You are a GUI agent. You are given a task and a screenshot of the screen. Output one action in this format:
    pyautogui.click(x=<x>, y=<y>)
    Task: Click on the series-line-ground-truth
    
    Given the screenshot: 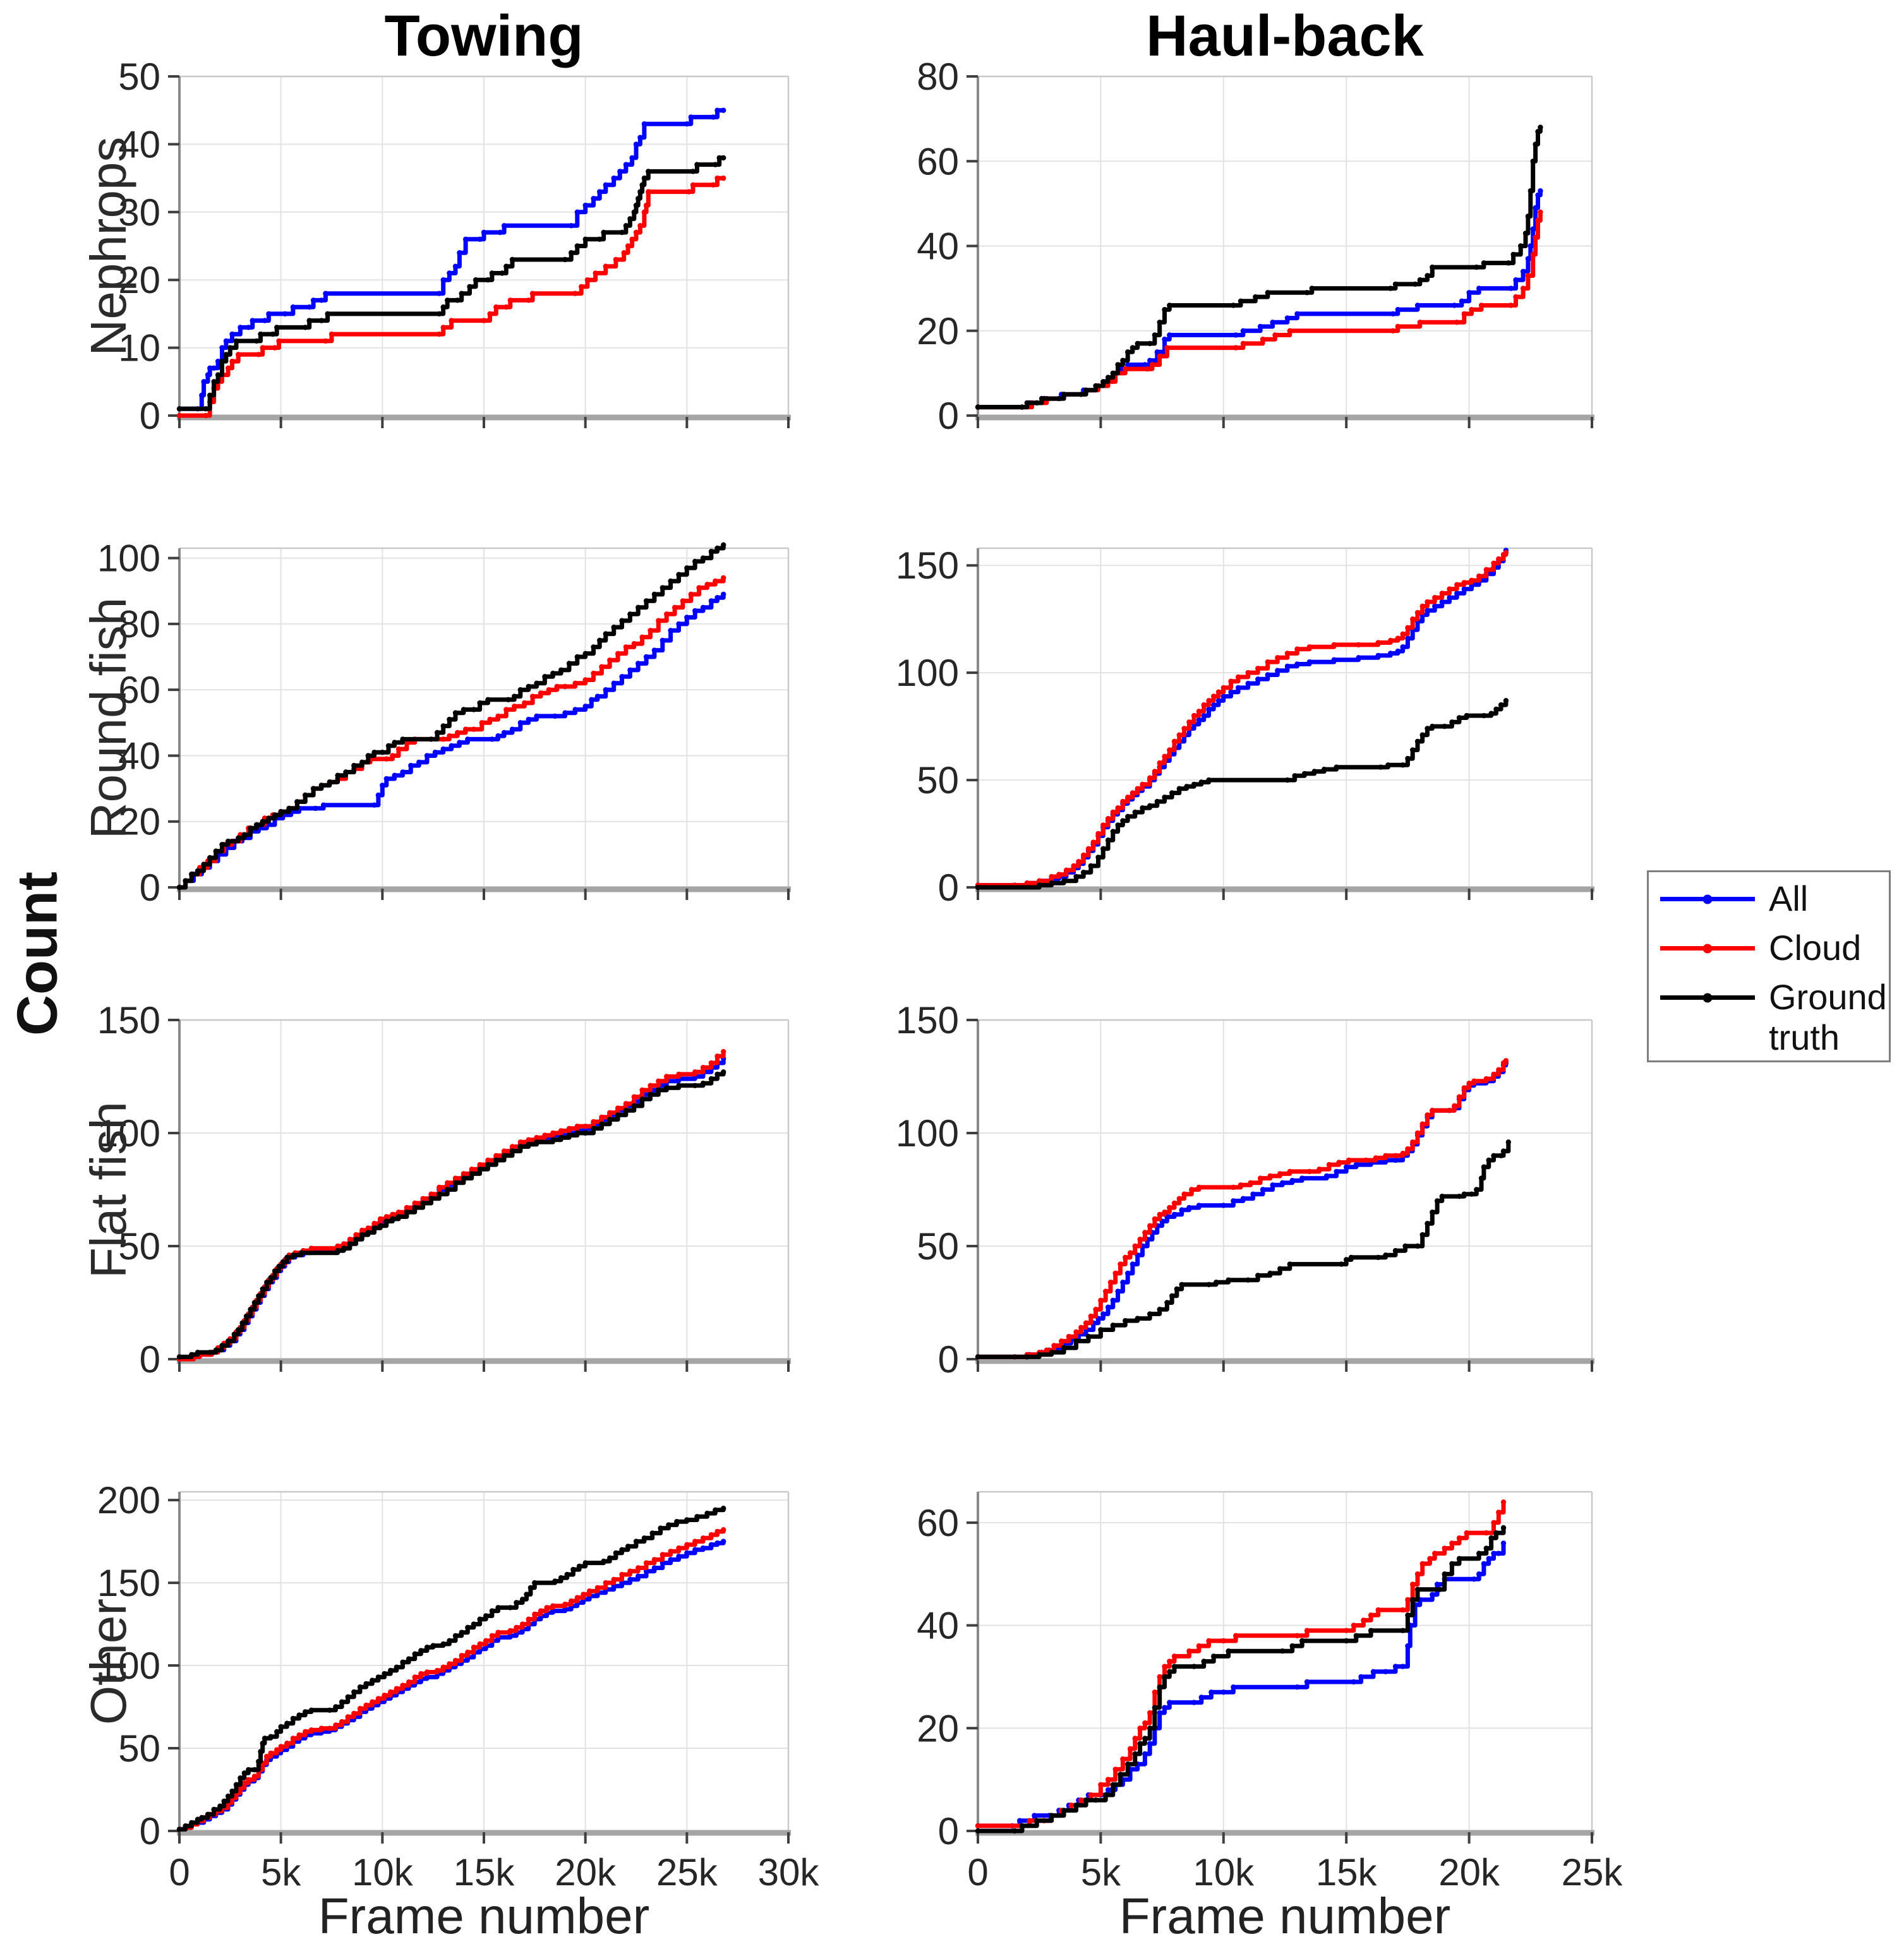 What is the action you would take?
    pyautogui.click(x=1244, y=1250)
    